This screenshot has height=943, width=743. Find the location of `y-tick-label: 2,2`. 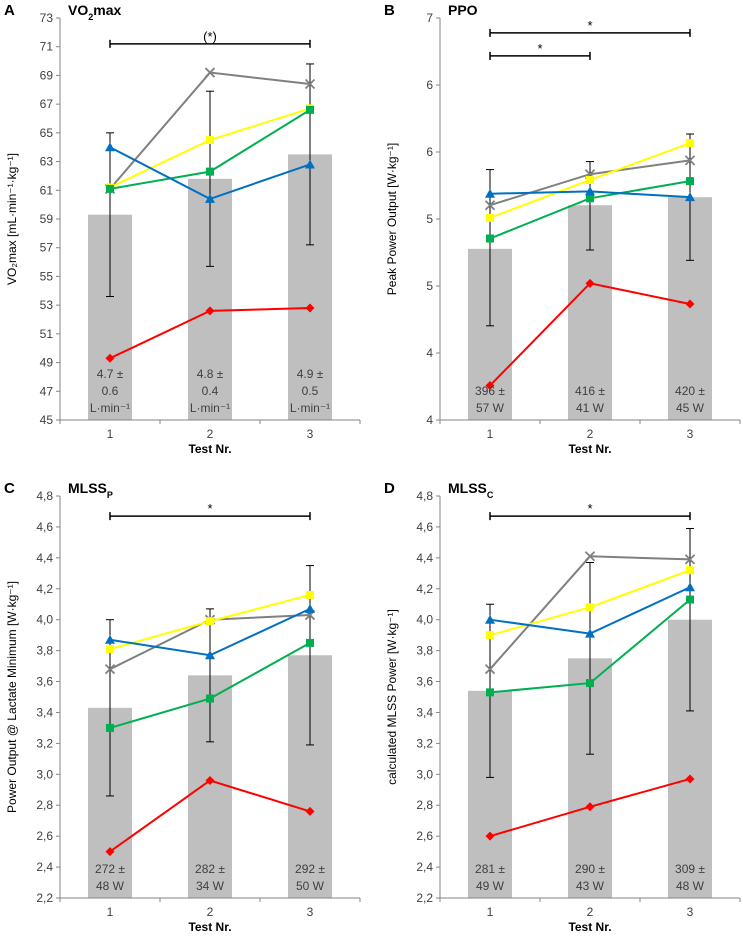

y-tick-label: 2,2 is located at coordinates (44, 898).